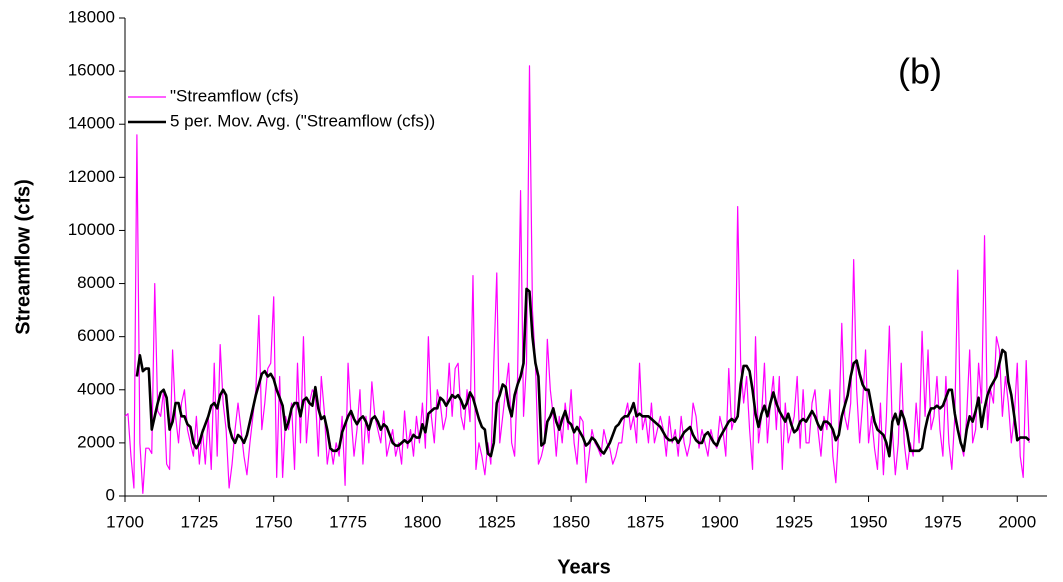 The width and height of the screenshot is (1063, 582). I want to click on y-tick-label: 8000, so click(96, 282).